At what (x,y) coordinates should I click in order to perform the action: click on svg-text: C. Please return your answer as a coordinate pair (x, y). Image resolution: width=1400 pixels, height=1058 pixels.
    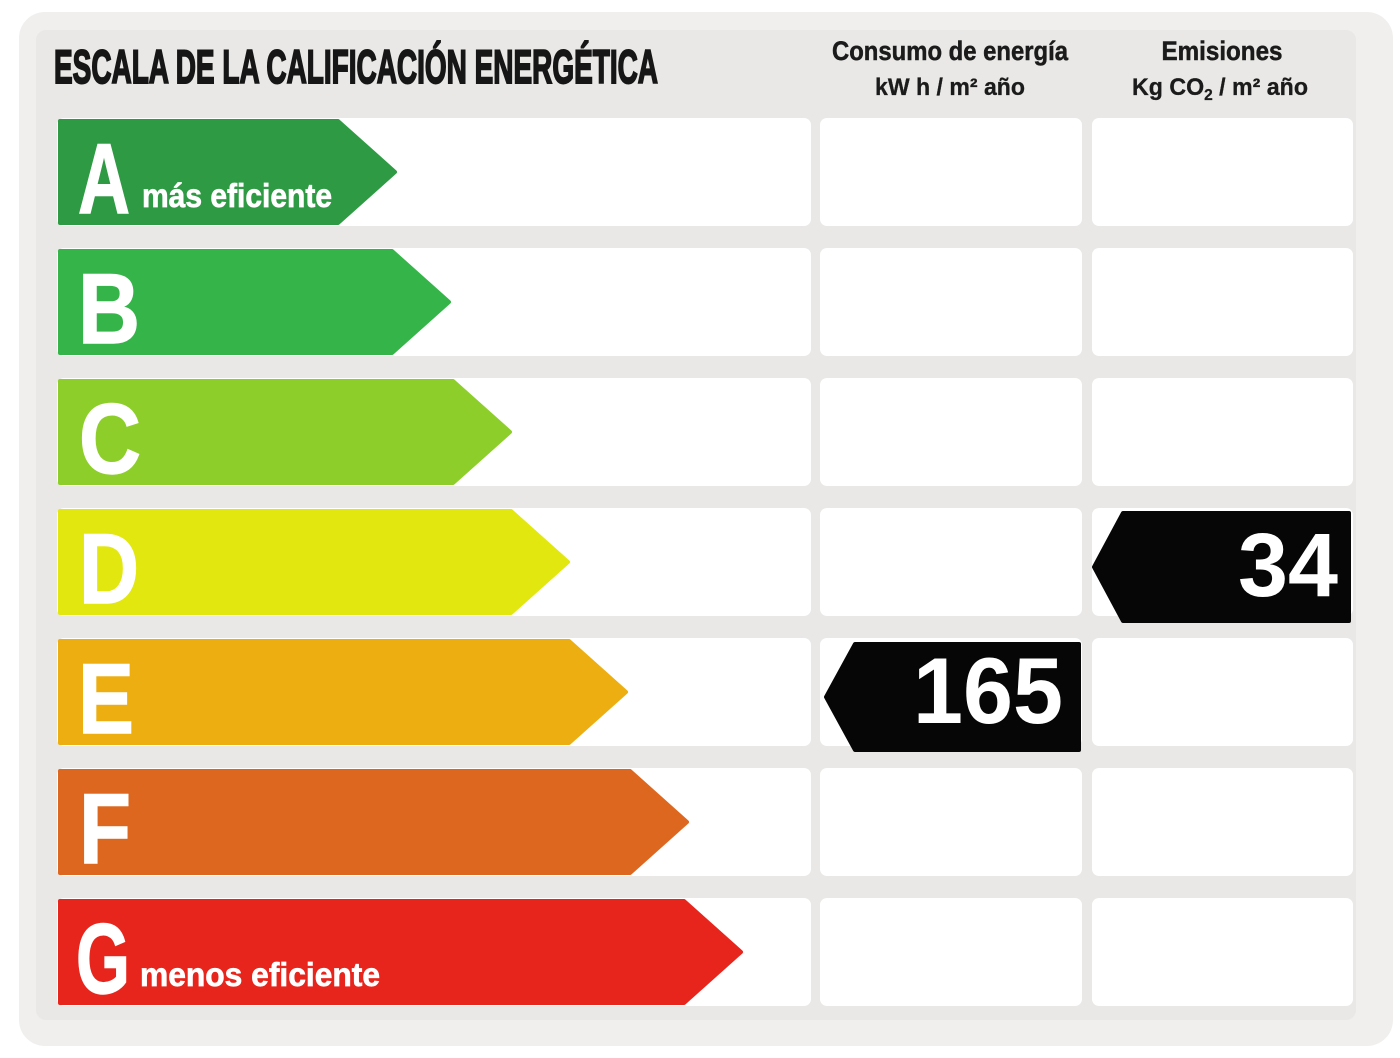
    Looking at the image, I should click on (110, 438).